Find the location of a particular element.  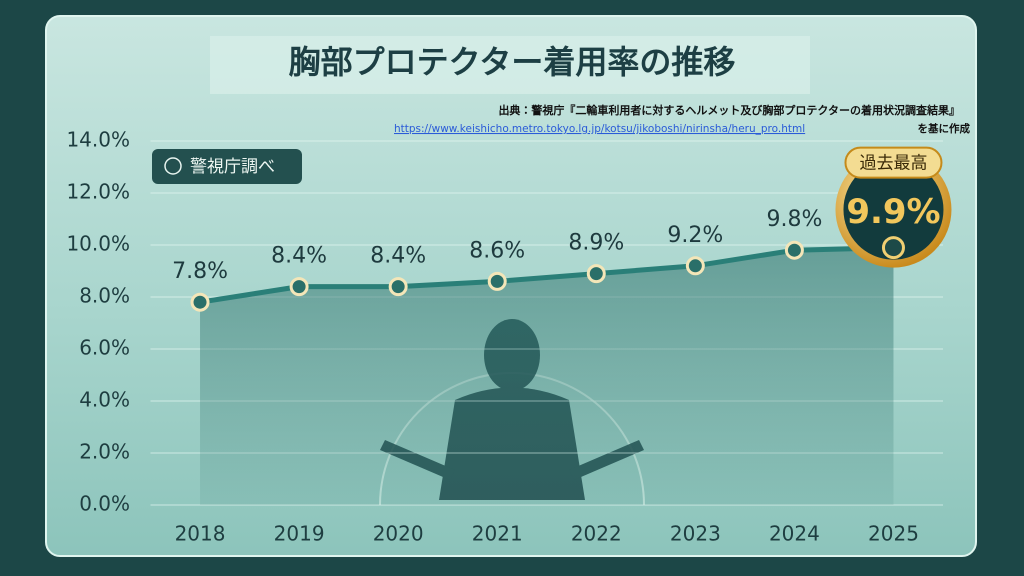

source-suffix: を基に作成 is located at coordinates (944, 128).